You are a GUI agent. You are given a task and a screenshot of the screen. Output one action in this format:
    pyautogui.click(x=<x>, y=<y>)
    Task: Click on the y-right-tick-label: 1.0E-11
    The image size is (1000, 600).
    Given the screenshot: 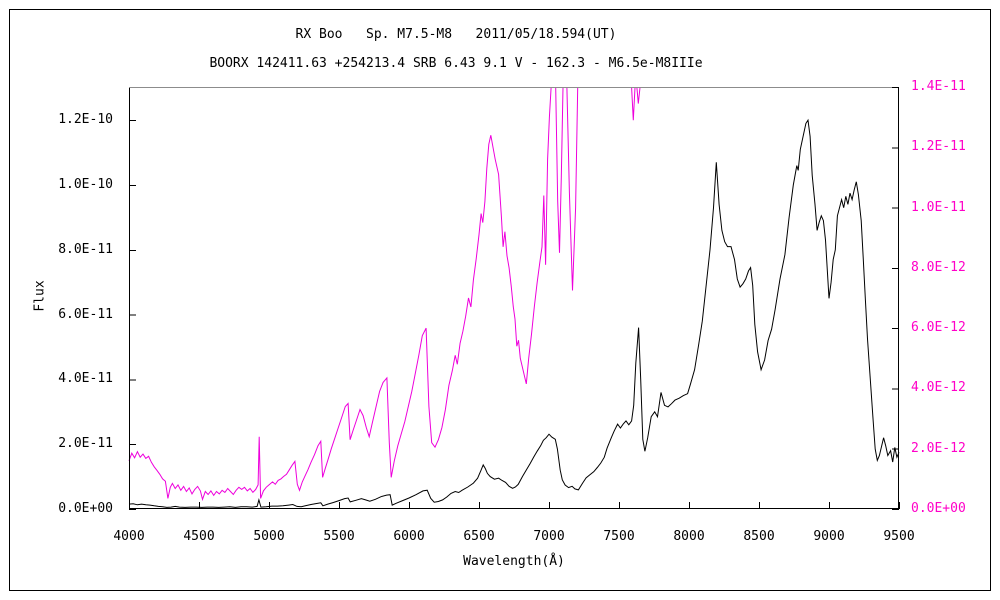 What is the action you would take?
    pyautogui.click(x=938, y=207)
    